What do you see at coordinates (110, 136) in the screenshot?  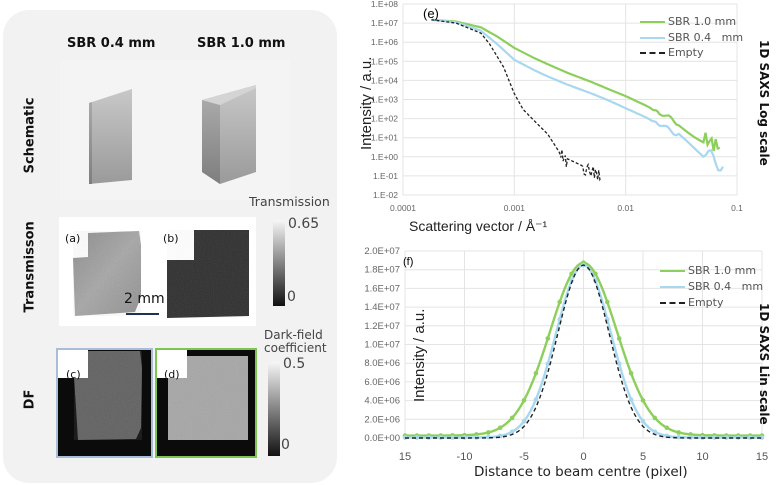 I see `thin-sample-shape` at bounding box center [110, 136].